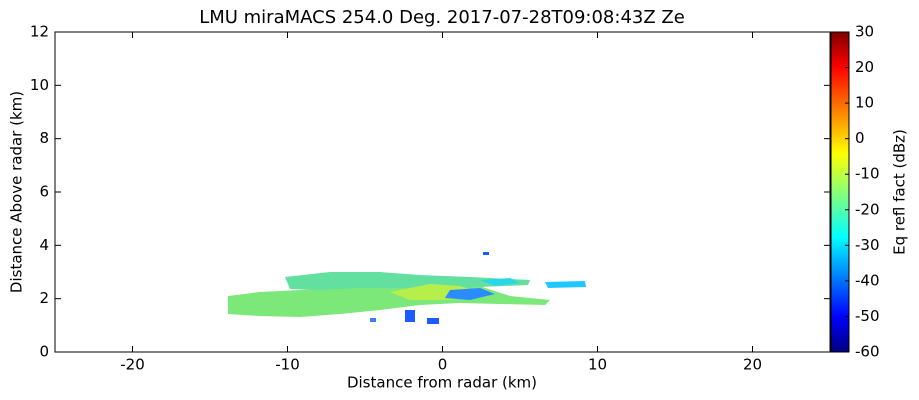 The height and width of the screenshot is (400, 919). I want to click on y-tick-label: 12, so click(39, 32).